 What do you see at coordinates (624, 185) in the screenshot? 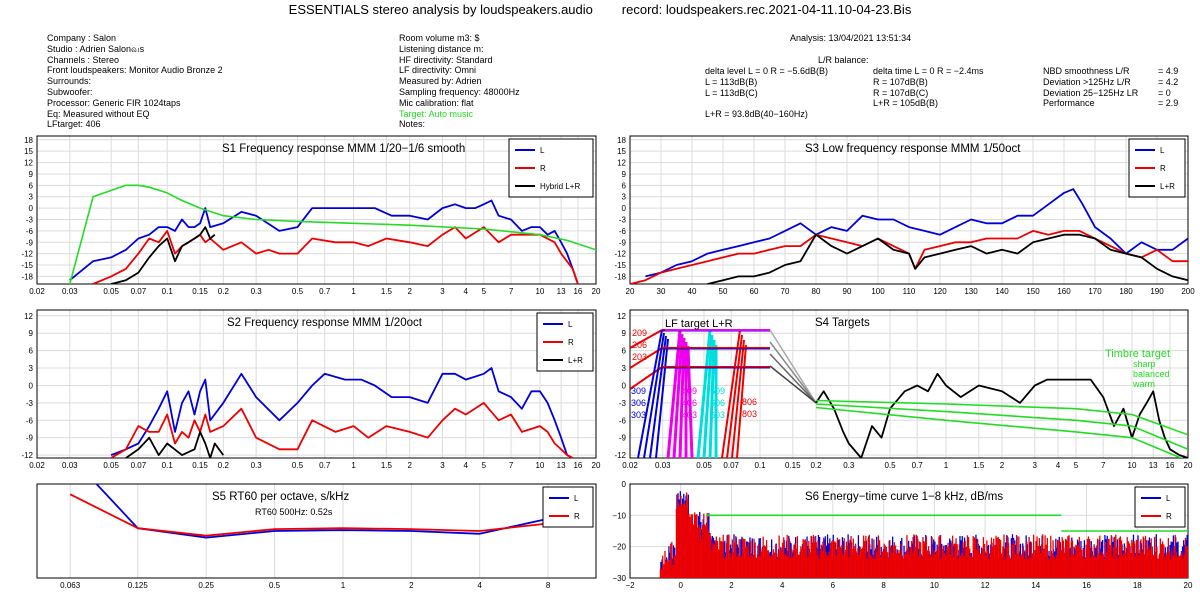
I see `s3-ytick-label: 6` at bounding box center [624, 185].